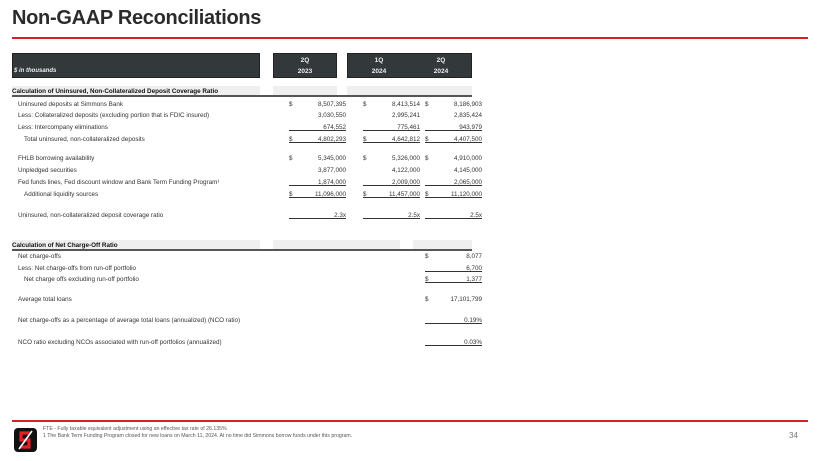  I want to click on value-cell: 2,995,241, so click(391, 115).